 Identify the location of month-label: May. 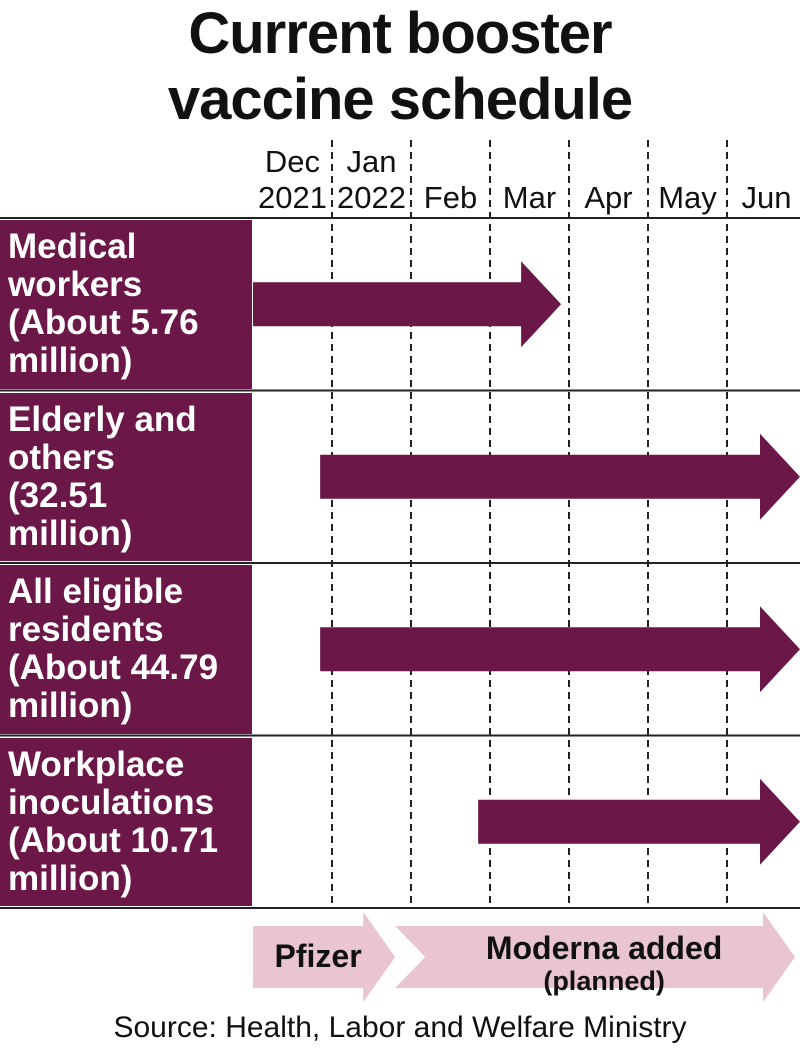
(687, 197).